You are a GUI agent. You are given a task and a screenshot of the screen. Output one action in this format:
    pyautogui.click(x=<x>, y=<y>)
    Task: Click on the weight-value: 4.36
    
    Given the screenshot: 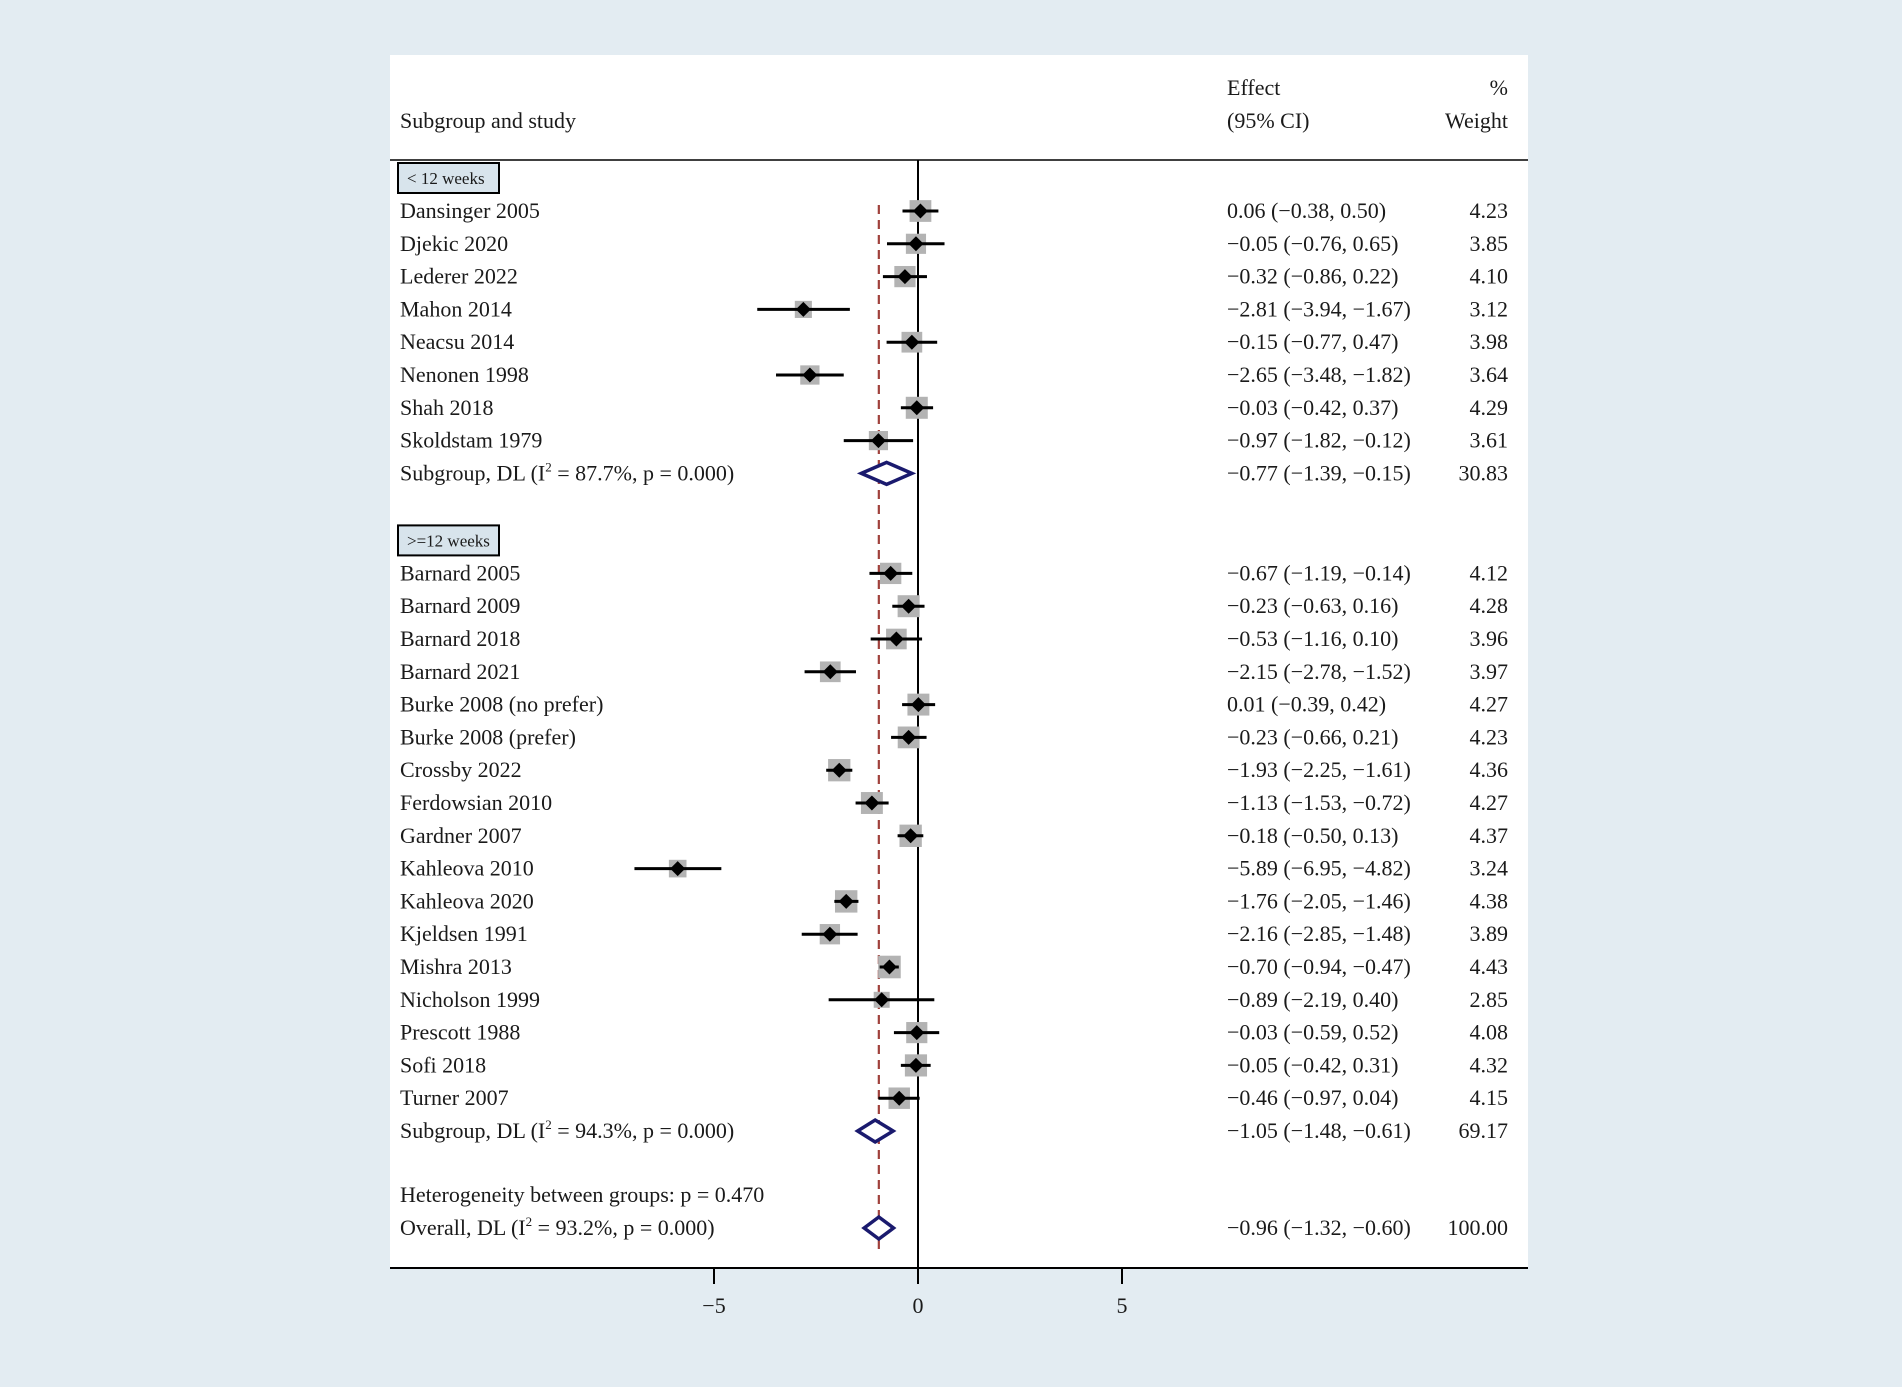 What is the action you would take?
    pyautogui.click(x=1489, y=769)
    